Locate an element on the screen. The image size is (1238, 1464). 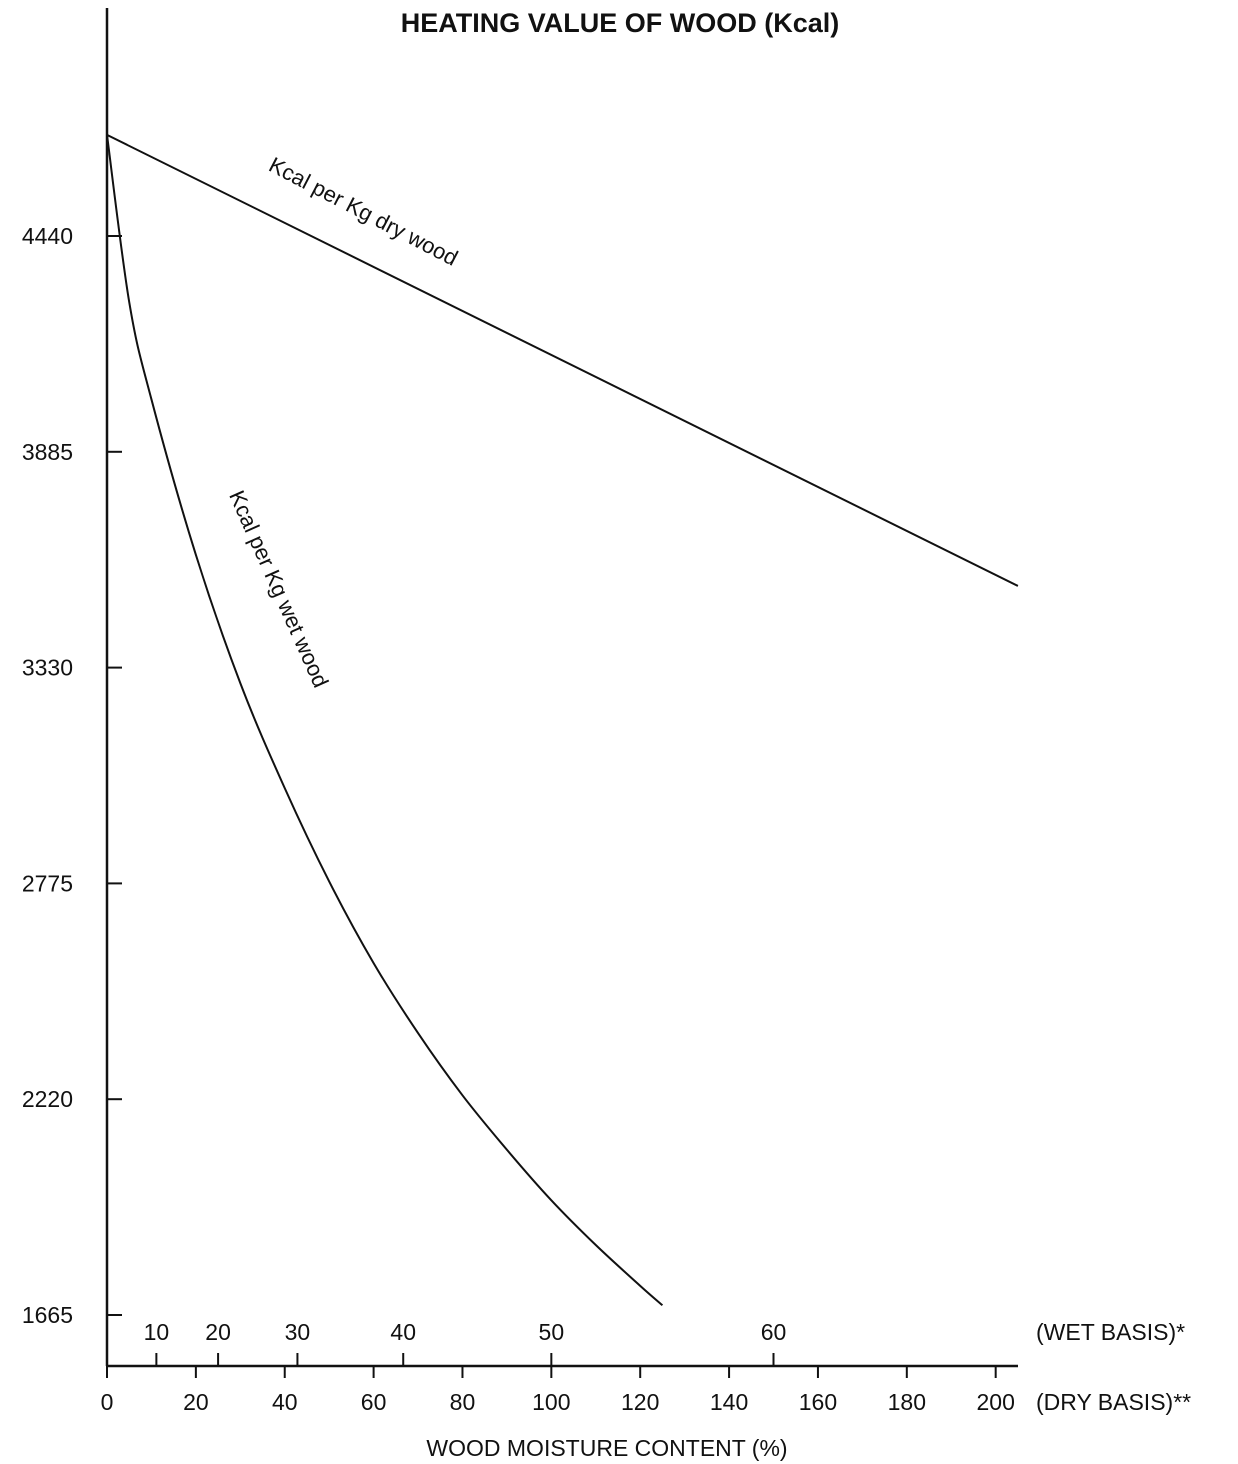
y-tick-label: 3330 is located at coordinates (47, 668).